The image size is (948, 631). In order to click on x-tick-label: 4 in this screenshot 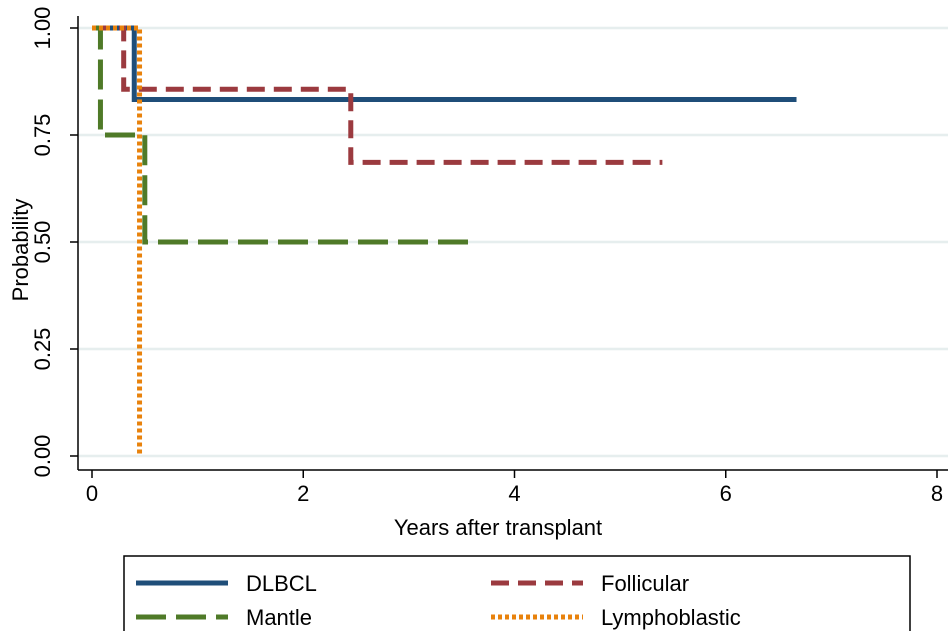, I will do `click(514, 493)`.